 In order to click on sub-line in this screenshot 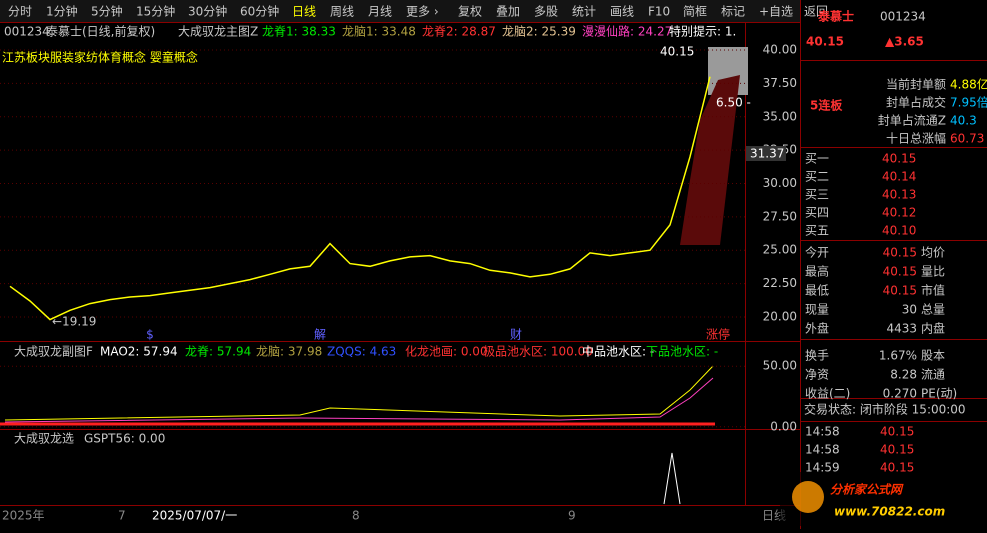, I will do `click(359, 400)`.